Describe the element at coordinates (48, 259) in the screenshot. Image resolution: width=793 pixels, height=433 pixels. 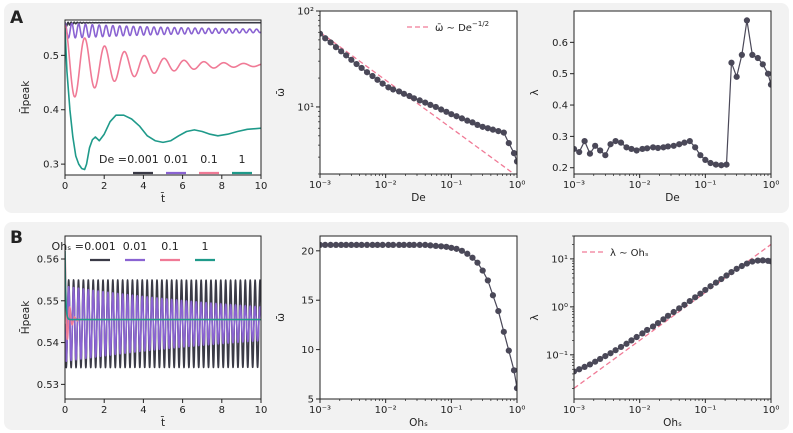
I see `y-tick-label: 0.56` at that location.